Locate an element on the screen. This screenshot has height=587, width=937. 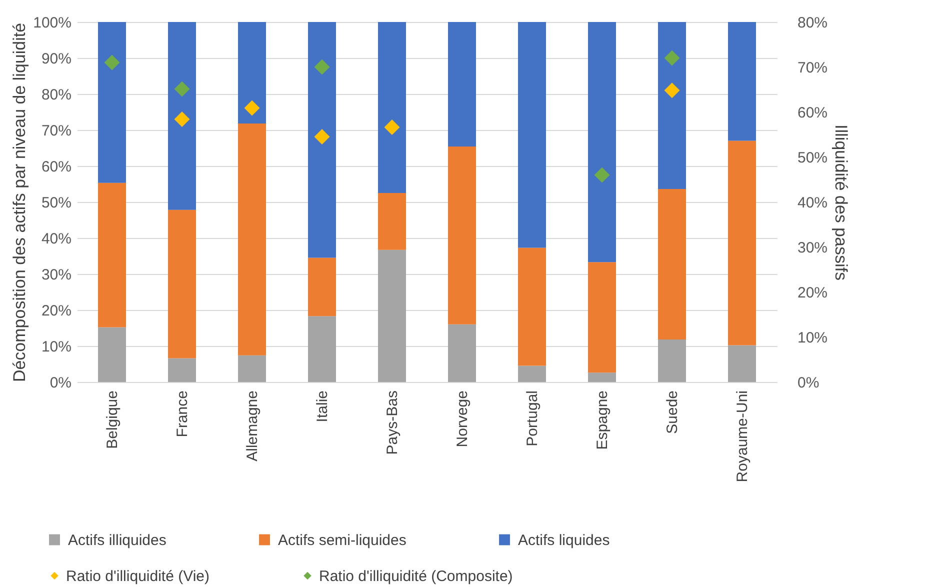
y2-tick-label: 50% is located at coordinates (813, 158).